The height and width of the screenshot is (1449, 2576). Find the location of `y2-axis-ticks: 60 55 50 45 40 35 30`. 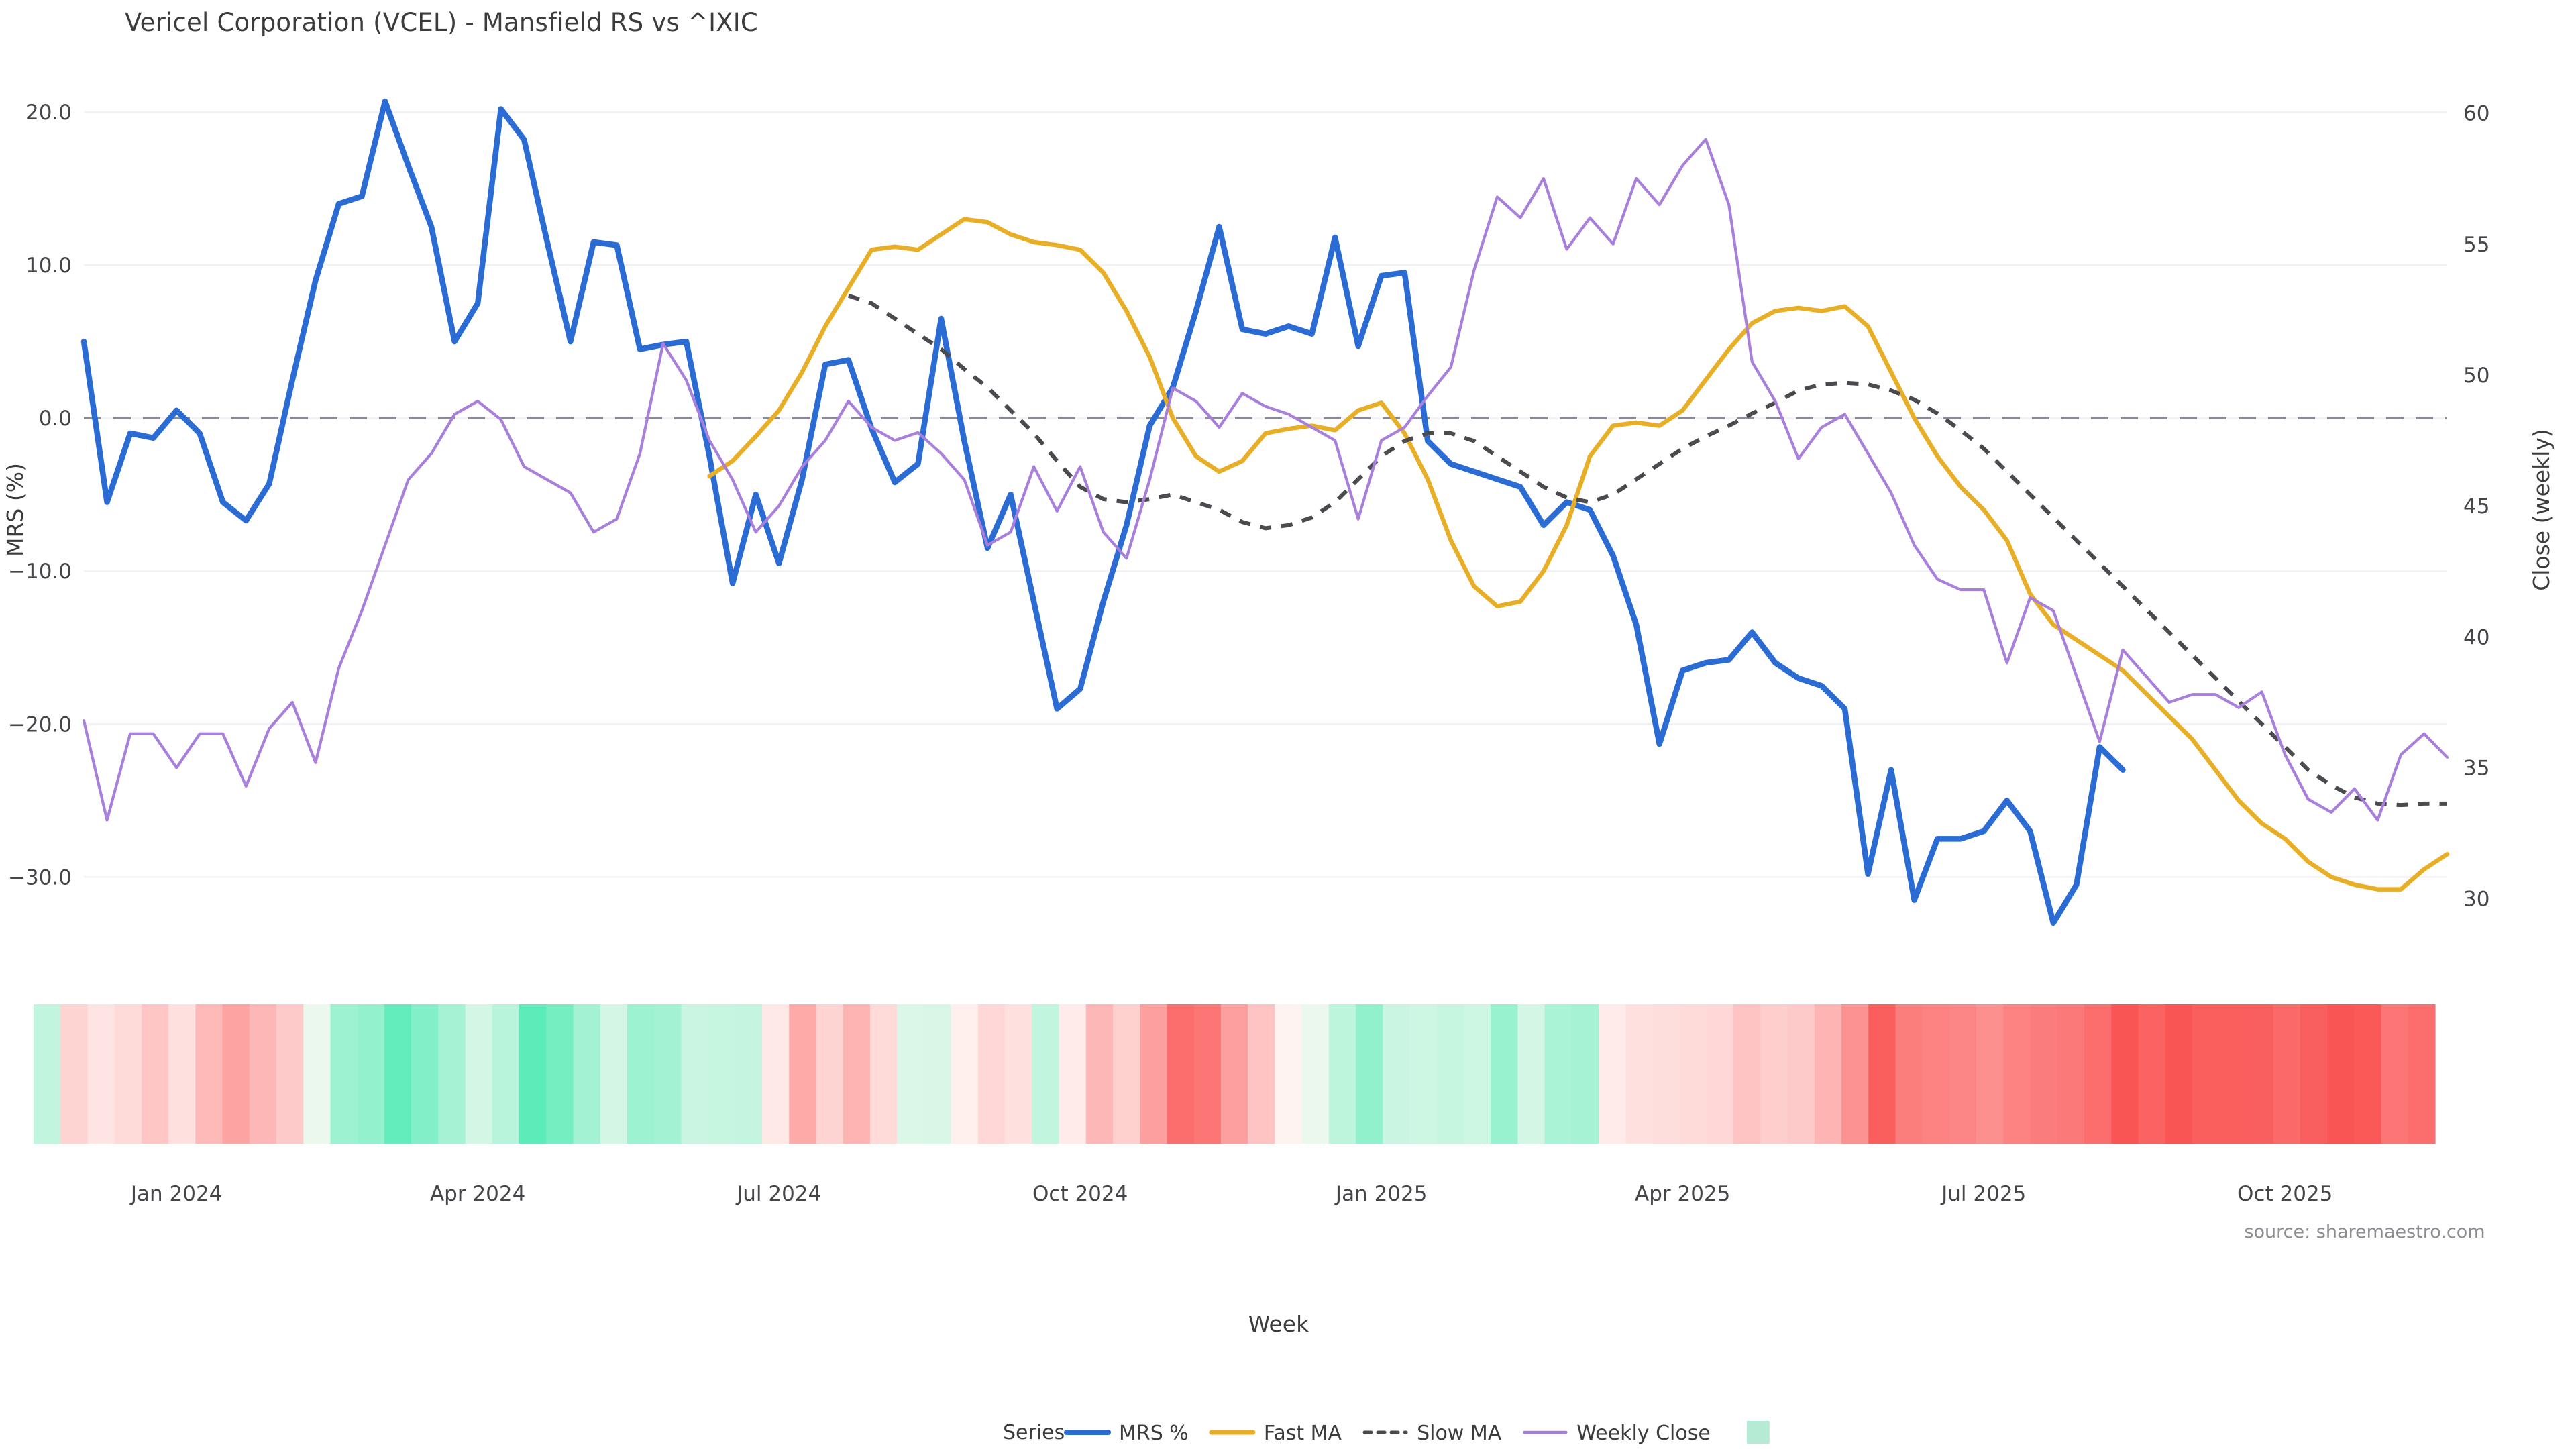

y2-axis-ticks: 60 55 50 45 40 35 30 is located at coordinates (2476, 507).